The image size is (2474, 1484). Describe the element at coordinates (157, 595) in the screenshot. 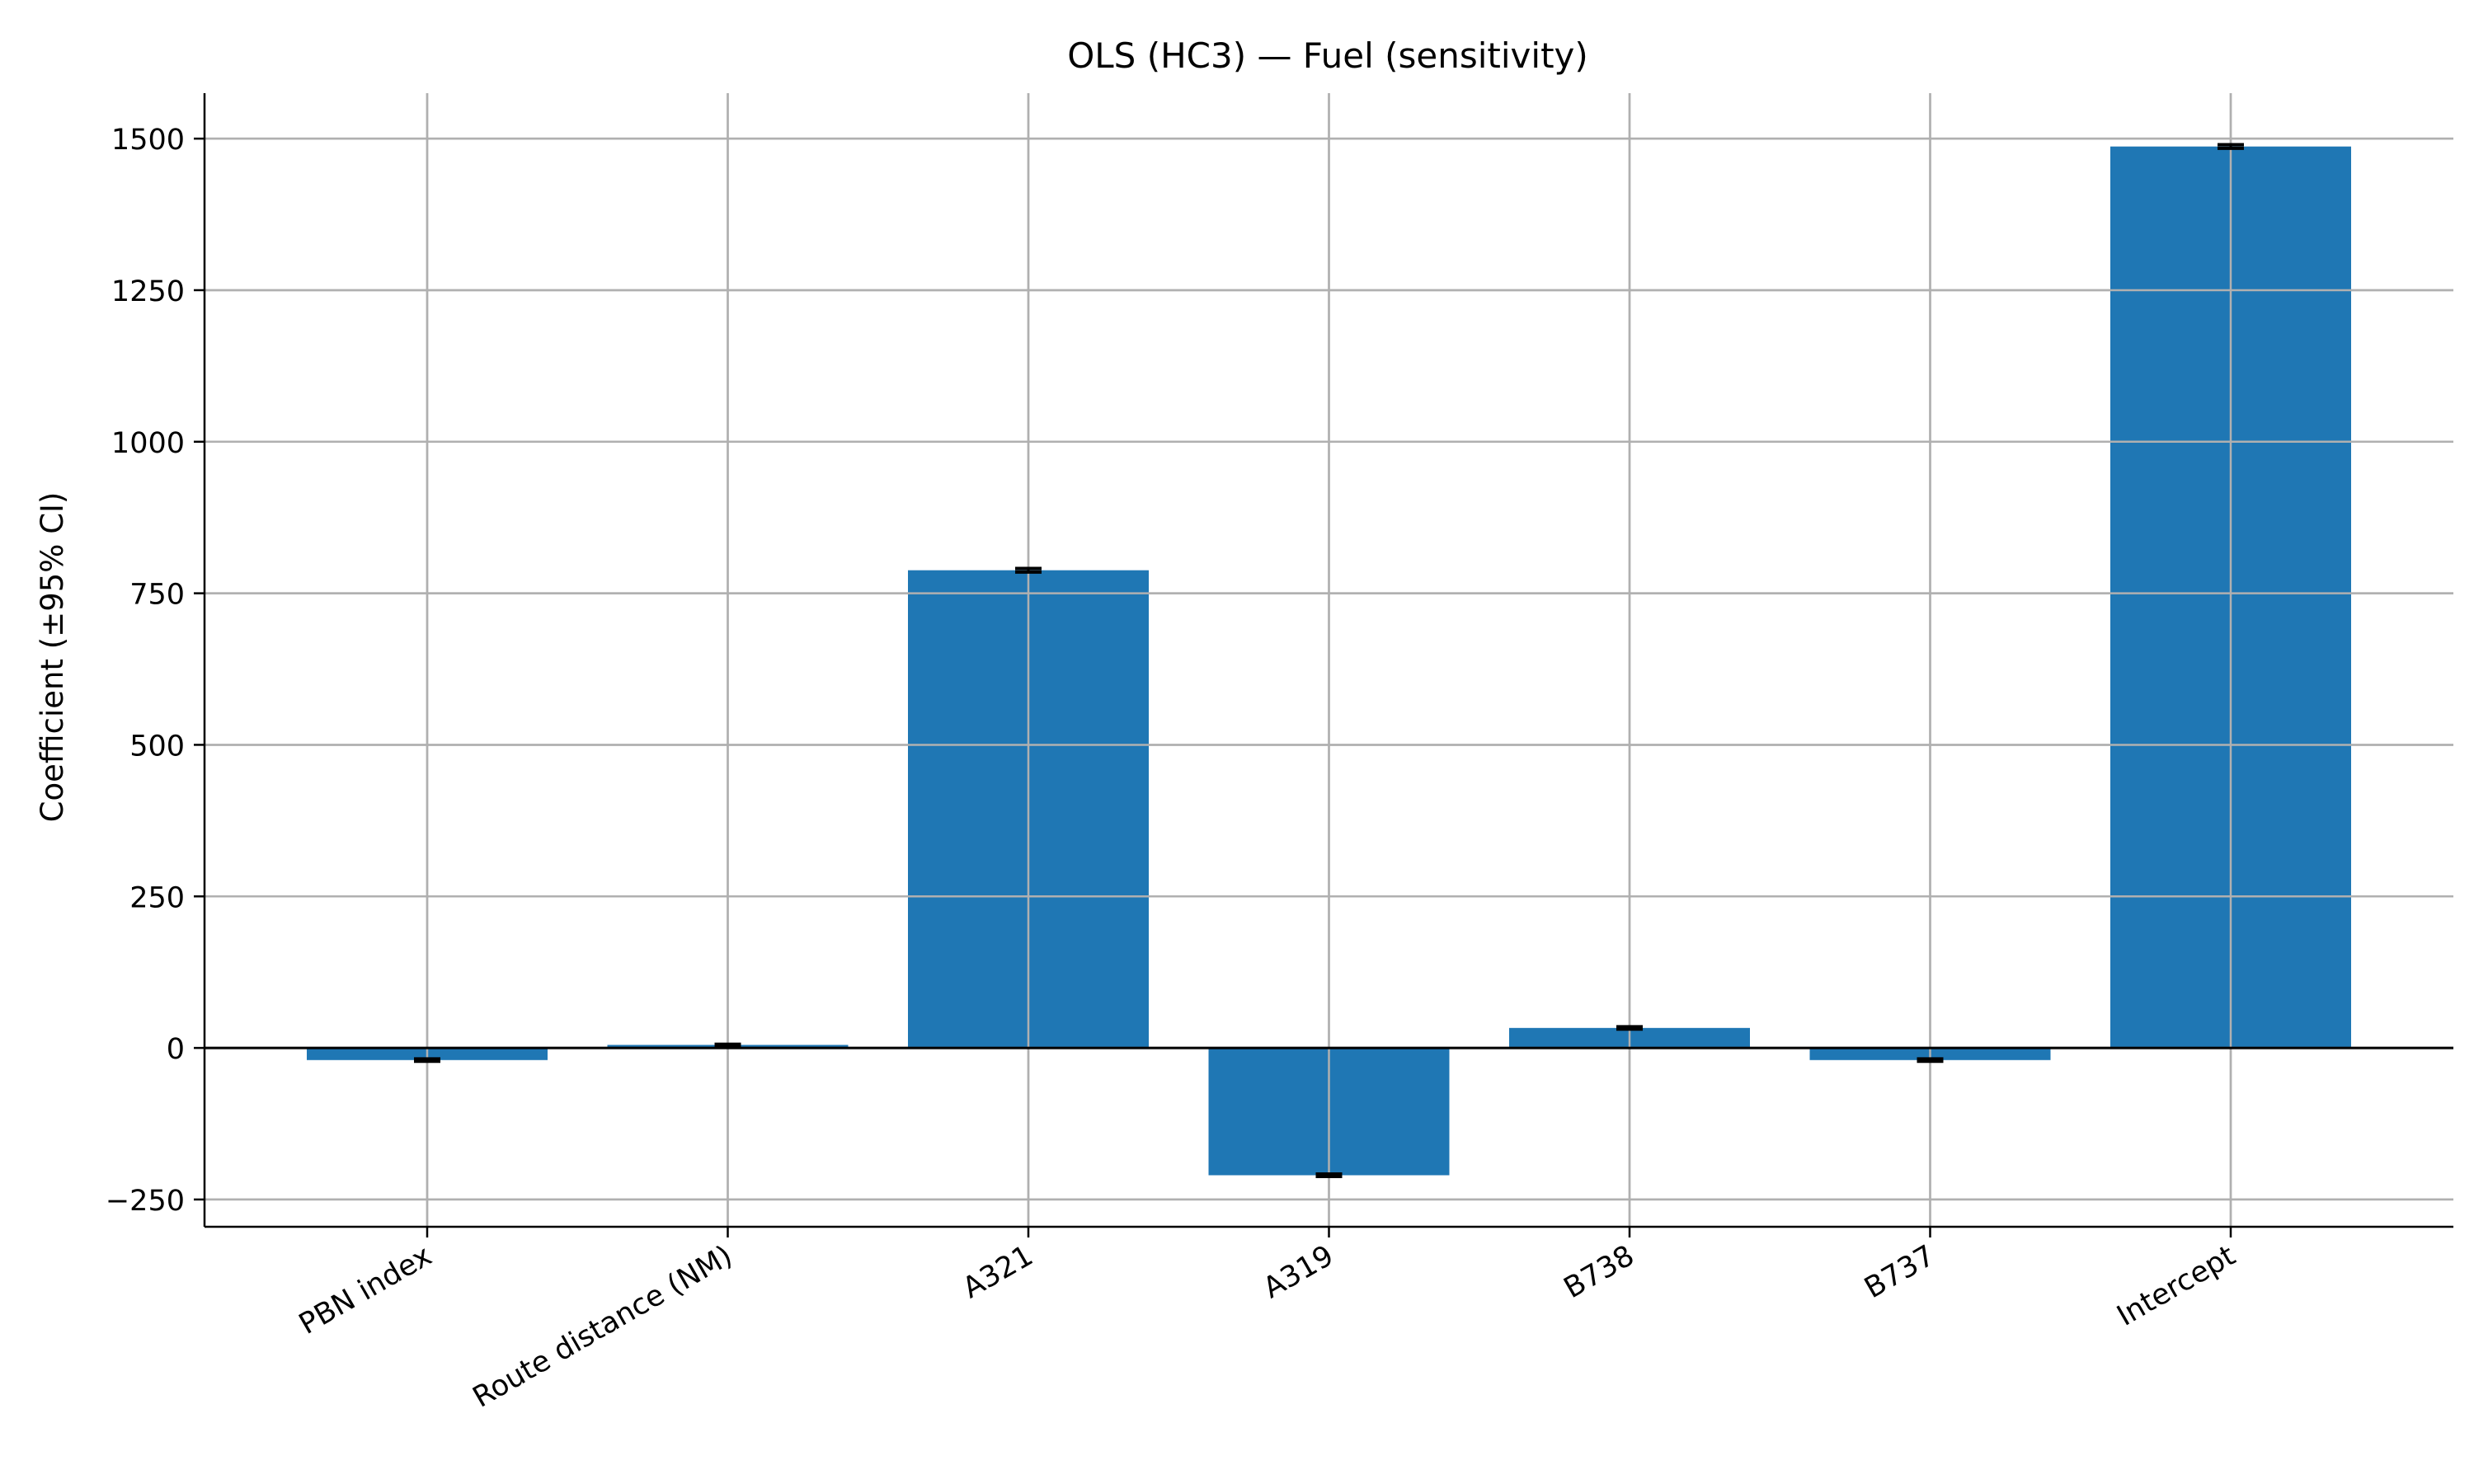

I see `y-tick-label: 750` at that location.